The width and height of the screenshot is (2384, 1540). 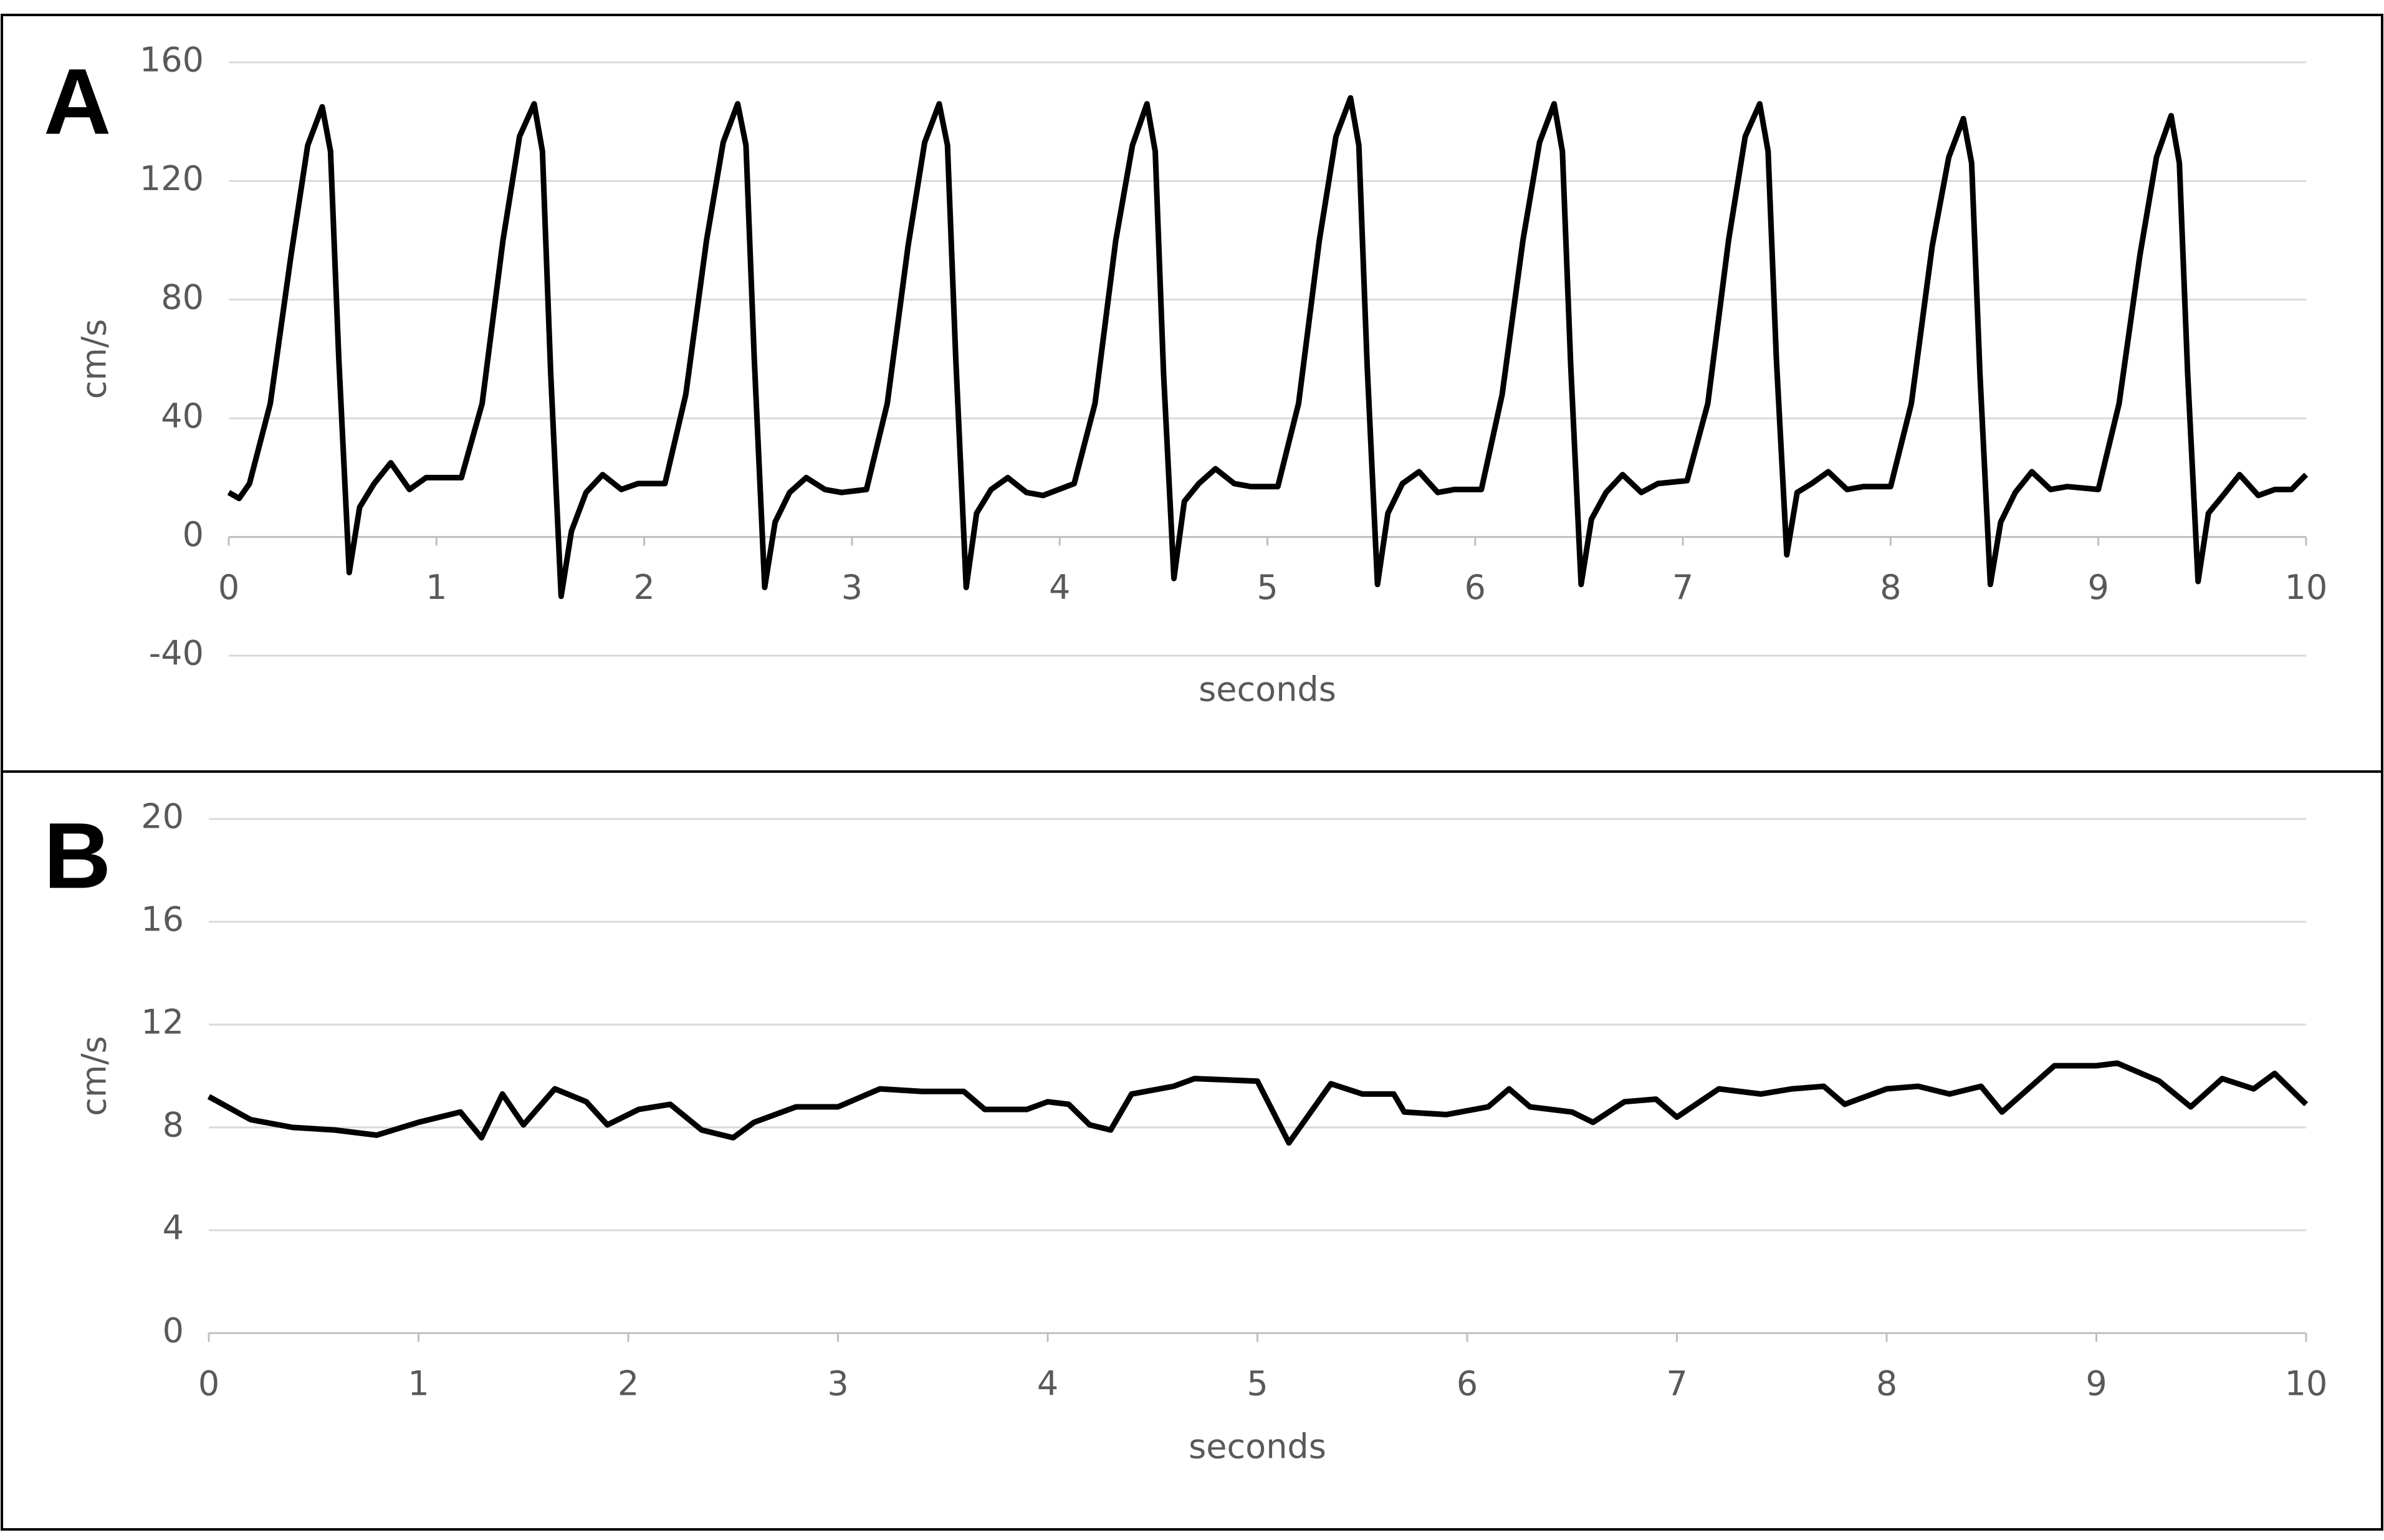 I want to click on y-tick-label: 20, so click(x=162, y=816).